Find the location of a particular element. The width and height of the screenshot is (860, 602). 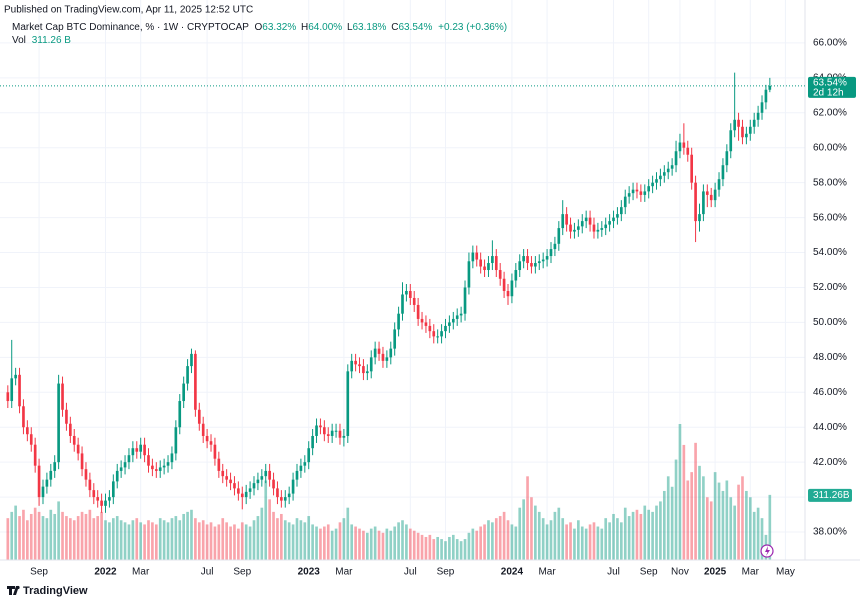

ohlc-value: 64.00% is located at coordinates (325, 27).